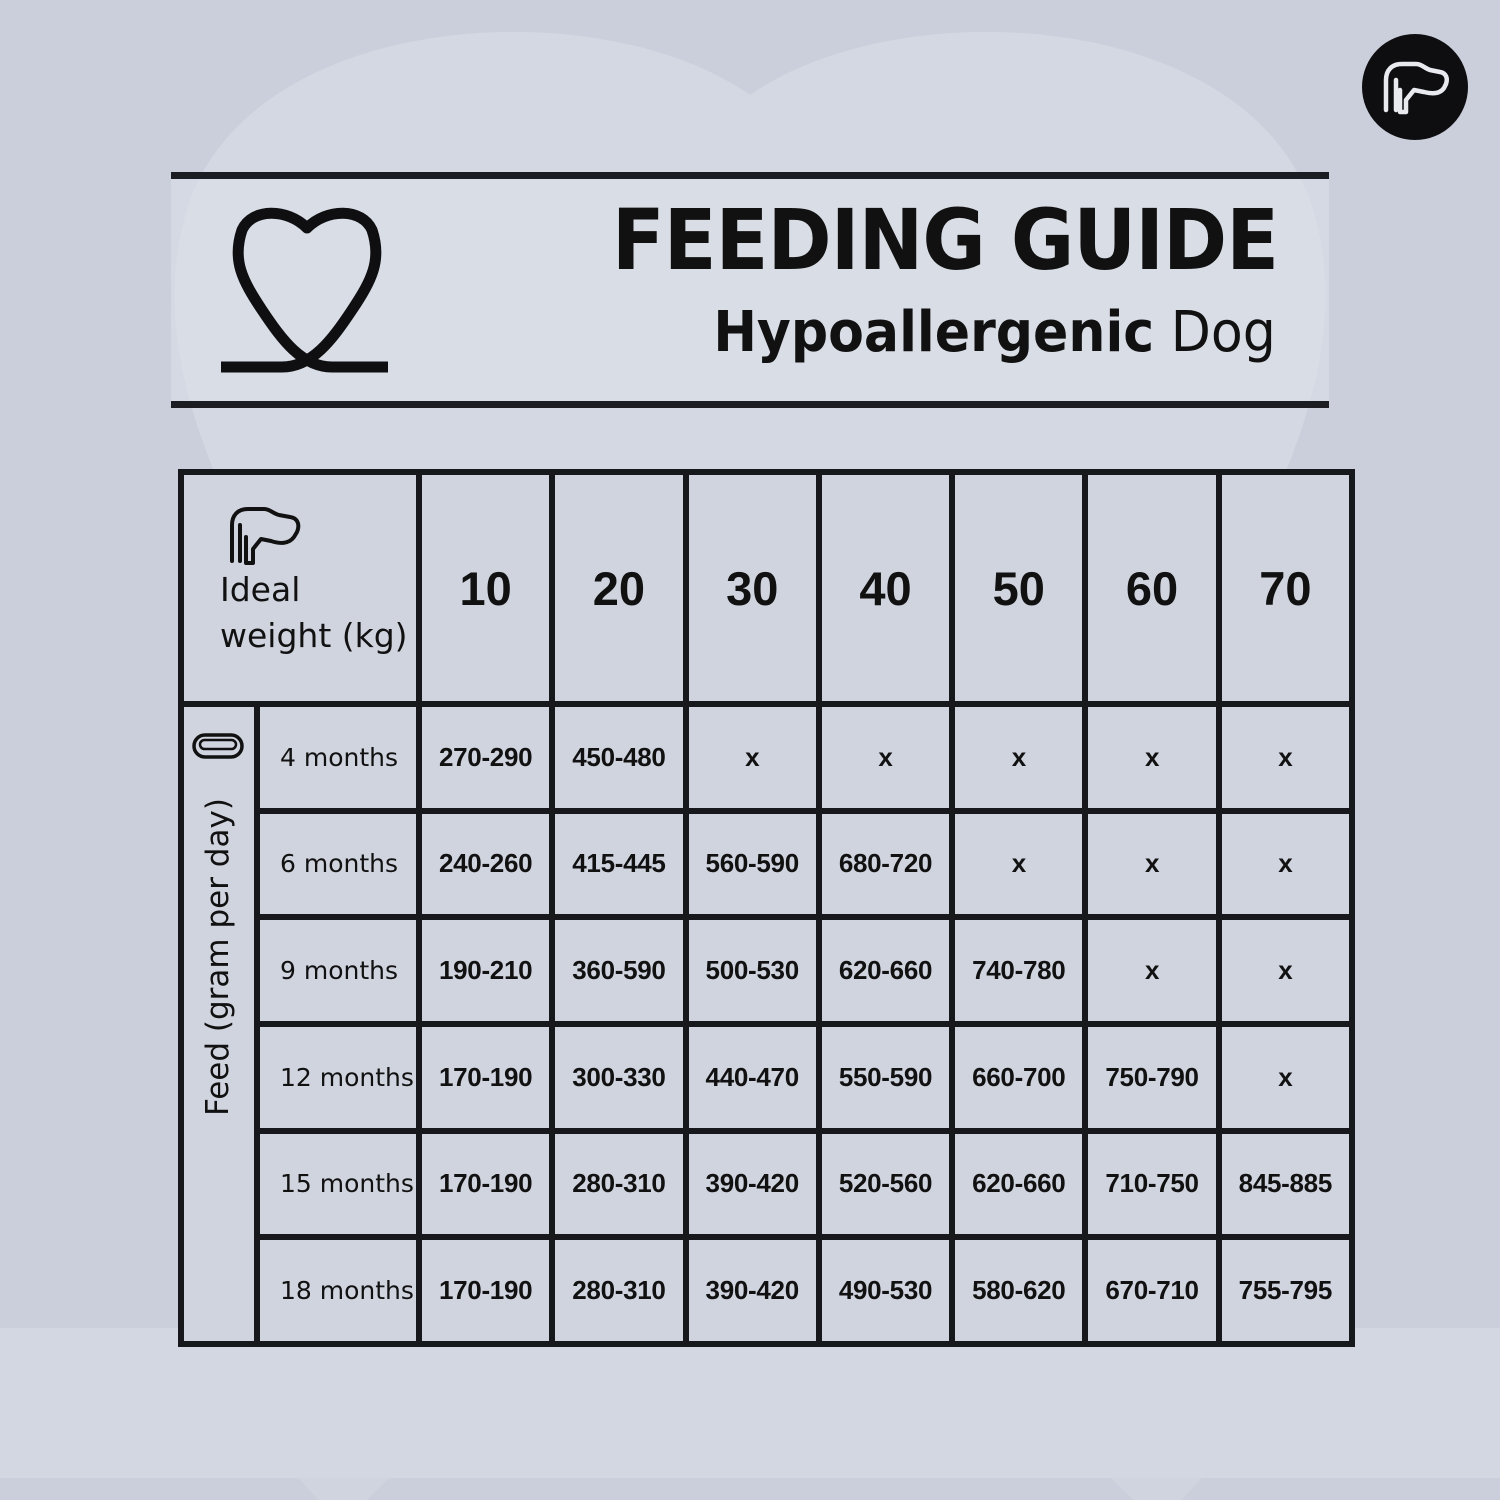  Describe the element at coordinates (1019, 1290) in the screenshot. I see `feed-value: 580-620` at that location.